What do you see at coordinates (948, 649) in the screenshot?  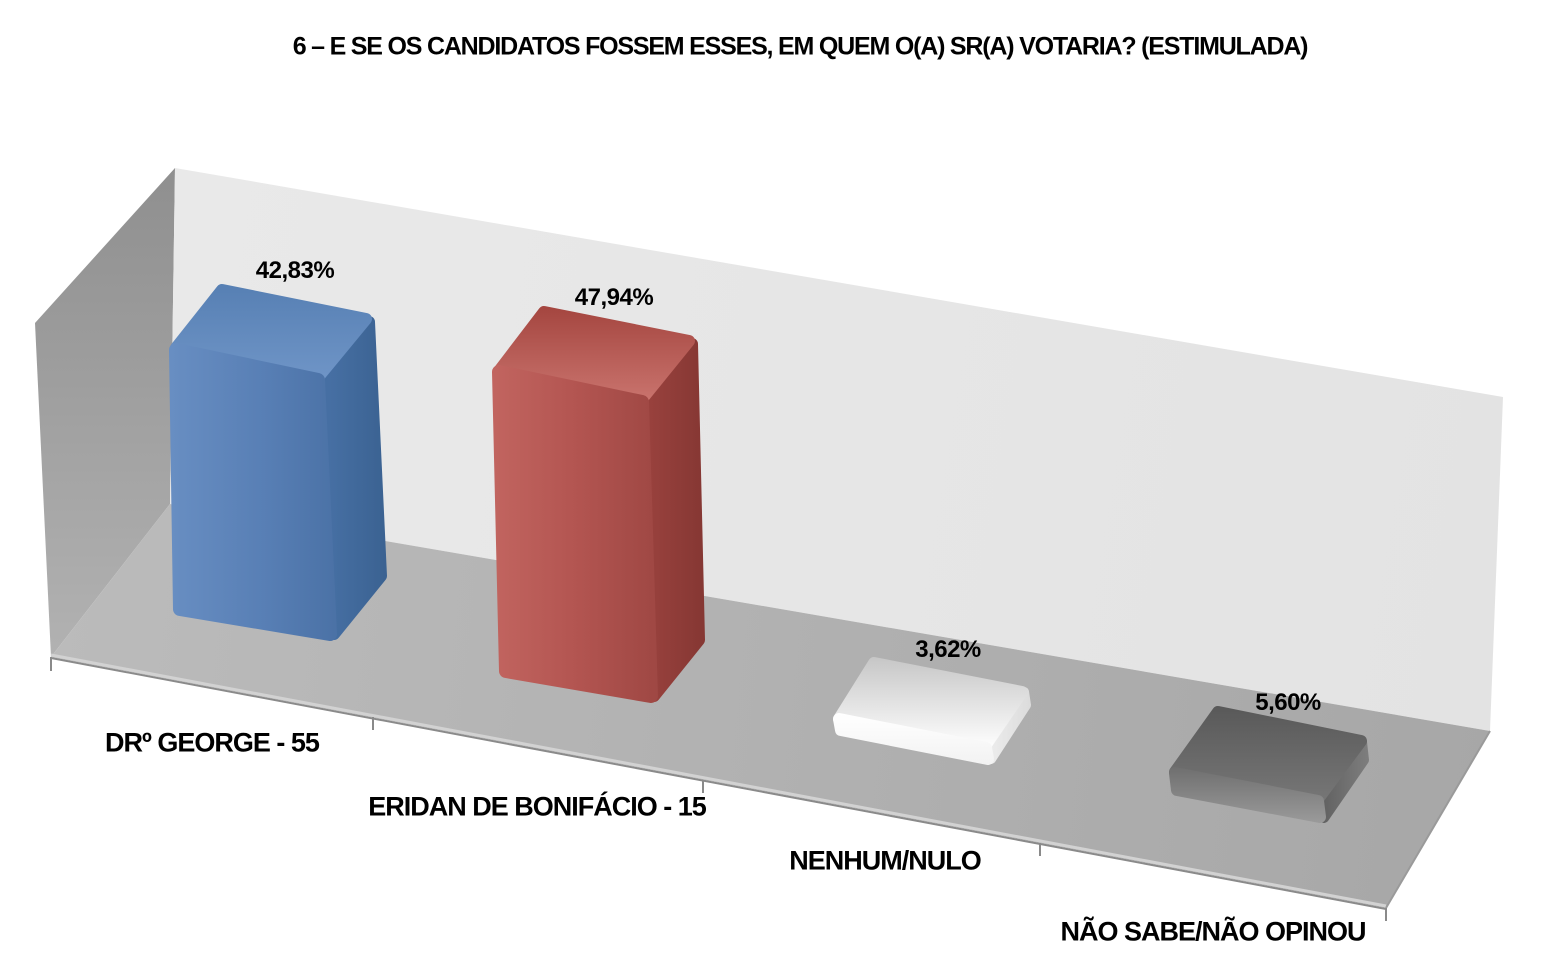 I see `value-label-nenhum-nulo: 3,62%` at bounding box center [948, 649].